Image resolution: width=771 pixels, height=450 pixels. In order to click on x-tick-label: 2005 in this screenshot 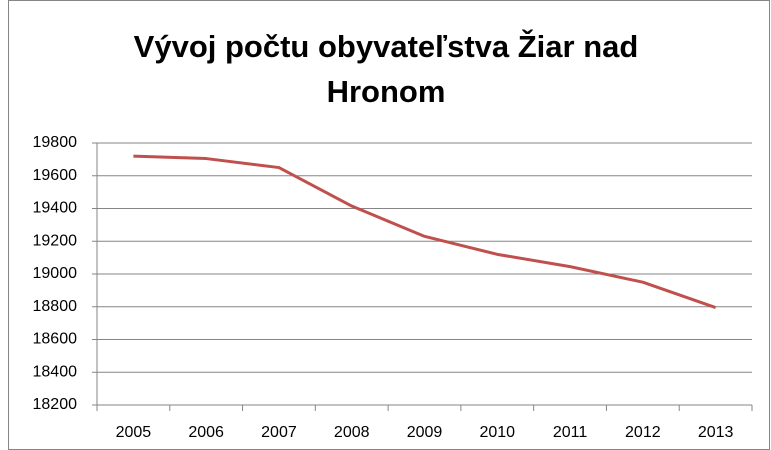, I will do `click(134, 432)`.